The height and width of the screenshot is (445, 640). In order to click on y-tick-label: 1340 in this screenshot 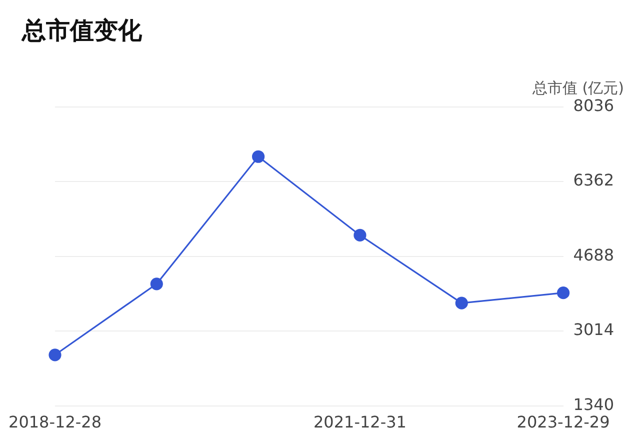, I will do `click(593, 404)`.